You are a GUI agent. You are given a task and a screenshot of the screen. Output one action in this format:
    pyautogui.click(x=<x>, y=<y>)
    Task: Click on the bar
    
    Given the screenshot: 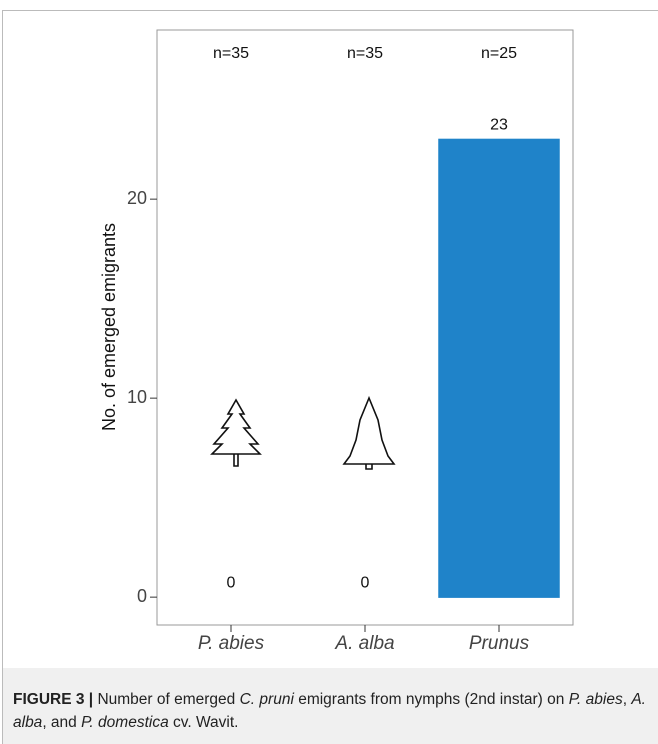 What is the action you would take?
    pyautogui.click(x=499, y=368)
    